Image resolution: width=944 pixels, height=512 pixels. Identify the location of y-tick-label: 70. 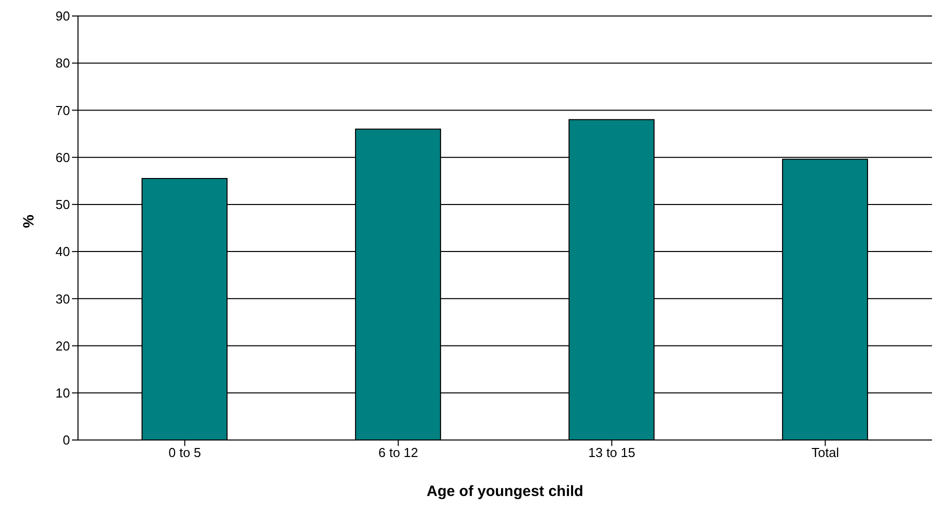
(63, 110).